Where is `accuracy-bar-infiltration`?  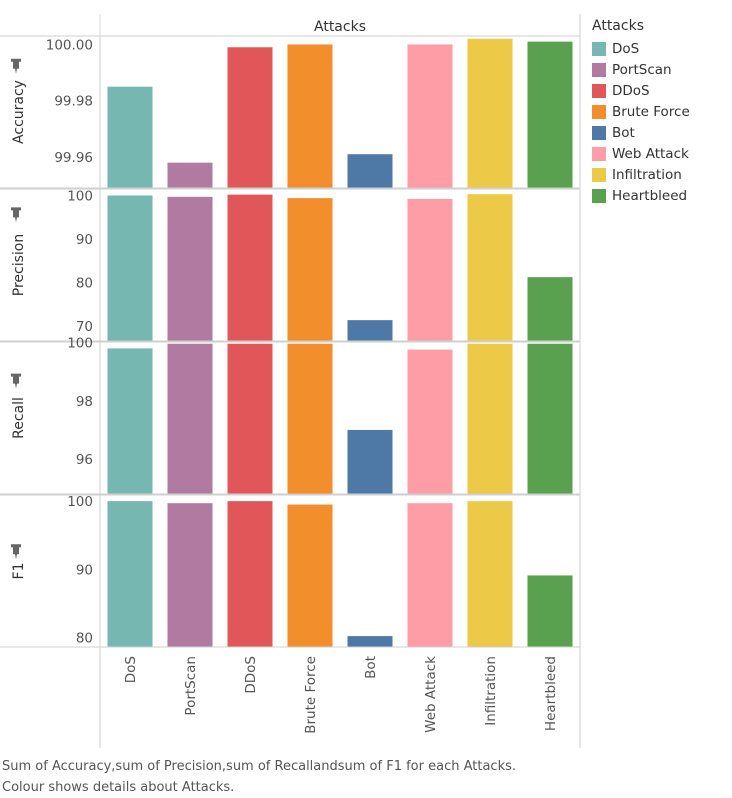
accuracy-bar-infiltration is located at coordinates (490, 113).